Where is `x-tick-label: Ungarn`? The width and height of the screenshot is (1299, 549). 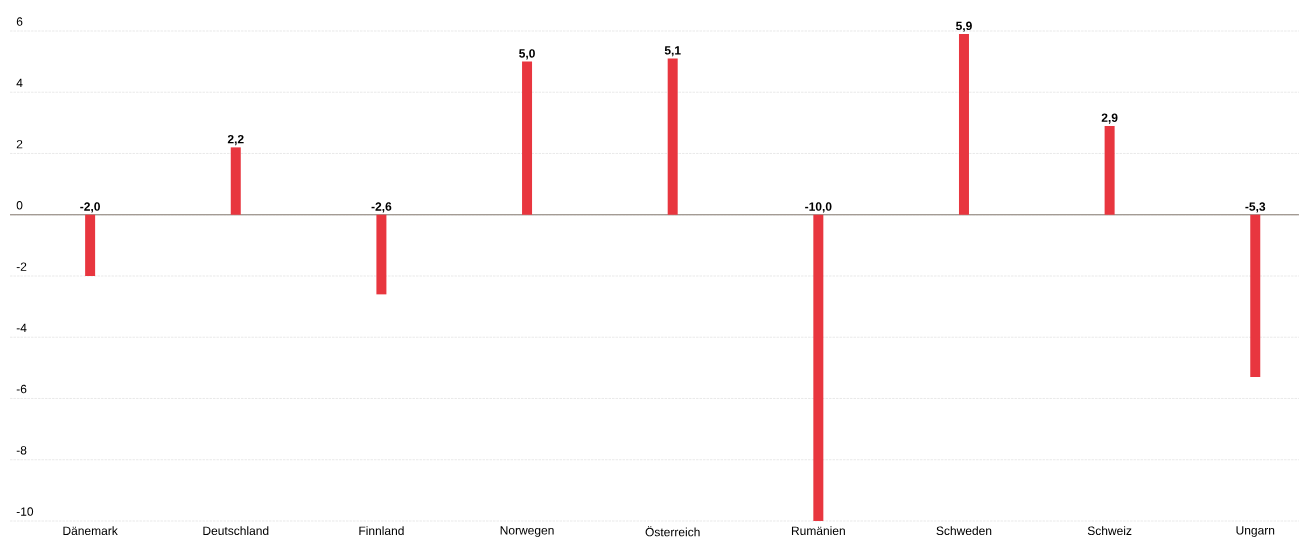 x-tick-label: Ungarn is located at coordinates (1255, 531).